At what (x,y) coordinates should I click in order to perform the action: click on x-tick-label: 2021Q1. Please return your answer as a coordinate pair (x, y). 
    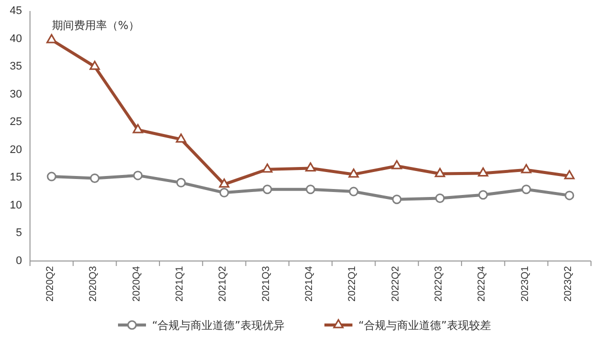
    Looking at the image, I should click on (180, 284).